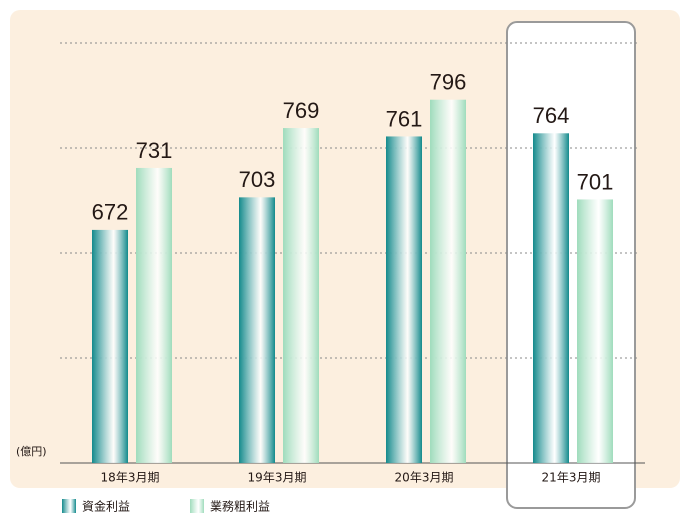 Image resolution: width=680 pixels, height=516 pixels. What do you see at coordinates (257, 179) in the screenshot?
I see `value-label: 703` at bounding box center [257, 179].